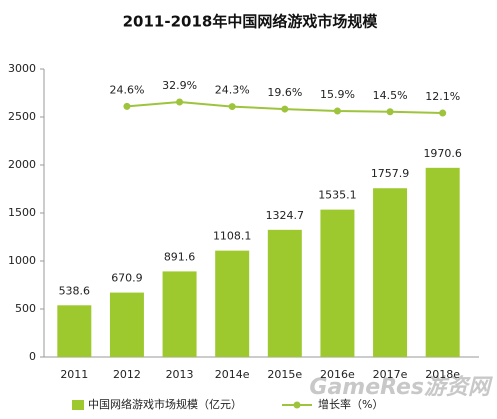 The height and width of the screenshot is (419, 497). I want to click on x-tick-label: 2015e, so click(284, 374).